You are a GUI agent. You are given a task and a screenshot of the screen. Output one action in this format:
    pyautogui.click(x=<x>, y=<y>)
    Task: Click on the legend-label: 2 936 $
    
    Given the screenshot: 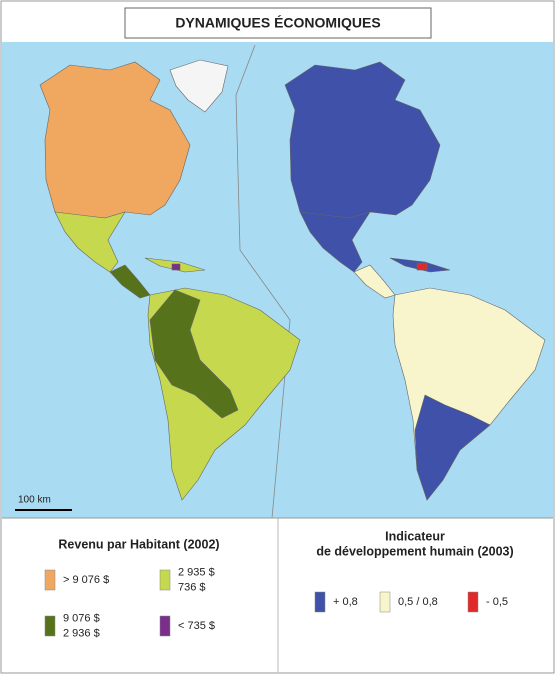 What is the action you would take?
    pyautogui.click(x=81, y=633)
    